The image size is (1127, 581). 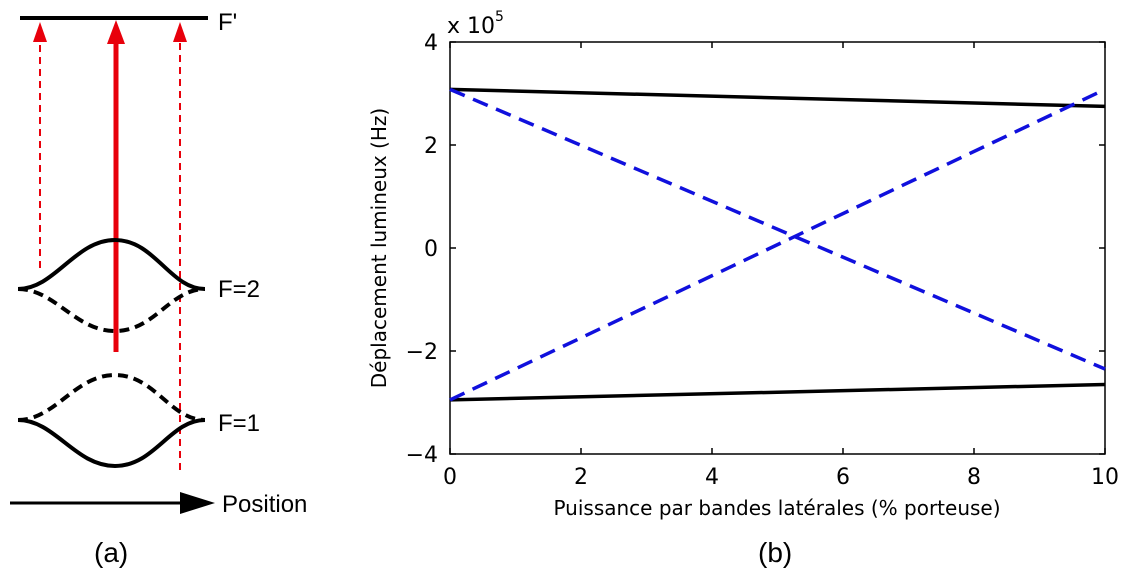 I want to click on x-tick-label: 6, so click(x=843, y=477).